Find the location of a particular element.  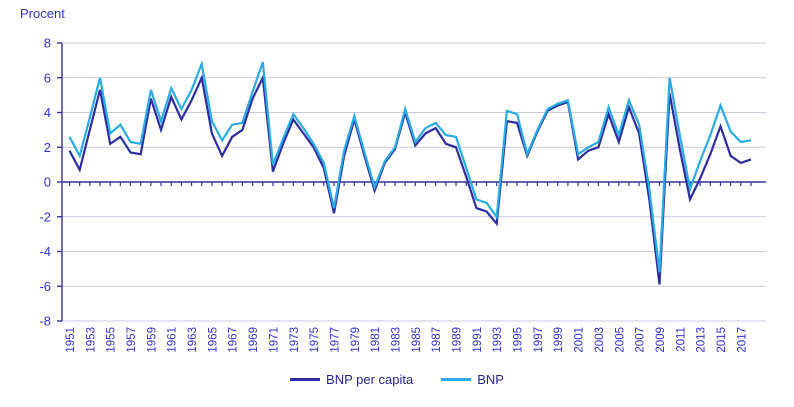

x-tick-label: 1995 is located at coordinates (519, 340).